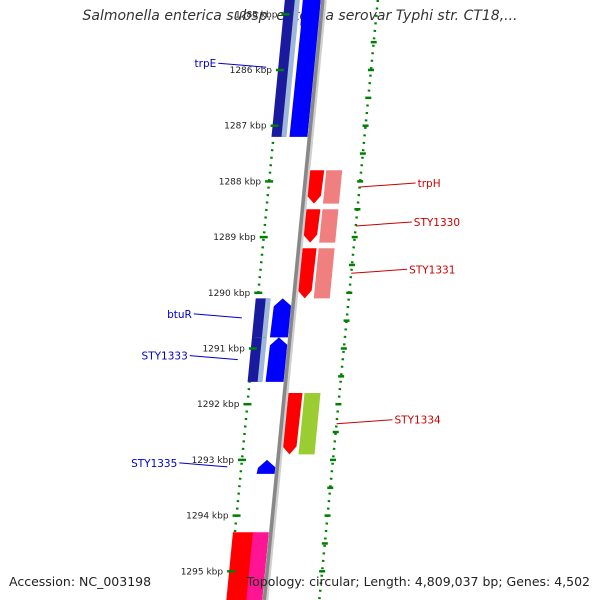 The image size is (600, 600). What do you see at coordinates (262, 359) in the screenshot?
I see `gene-shade-STY1333` at bounding box center [262, 359].